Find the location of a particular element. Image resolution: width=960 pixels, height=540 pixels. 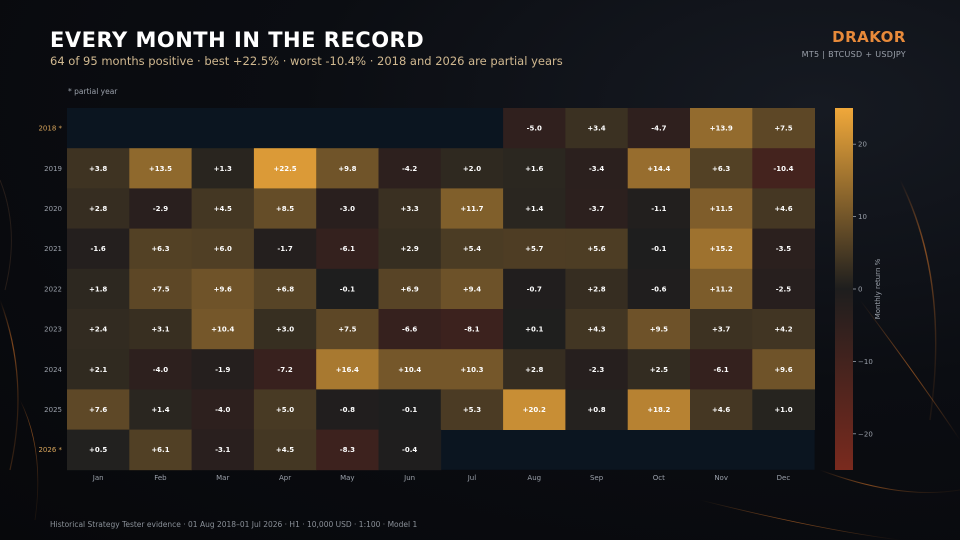

cell-value-label: +5.3 is located at coordinates (472, 410).